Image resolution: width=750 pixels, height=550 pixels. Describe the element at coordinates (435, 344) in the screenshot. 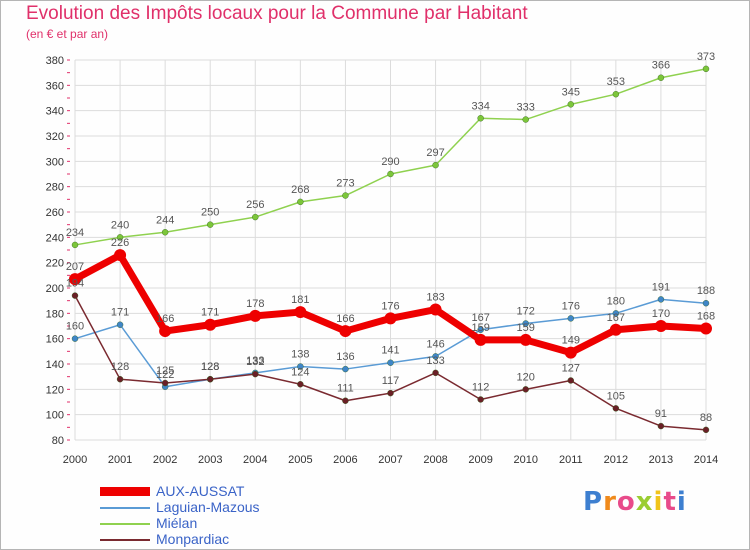

I see `data-label: 146` at that location.